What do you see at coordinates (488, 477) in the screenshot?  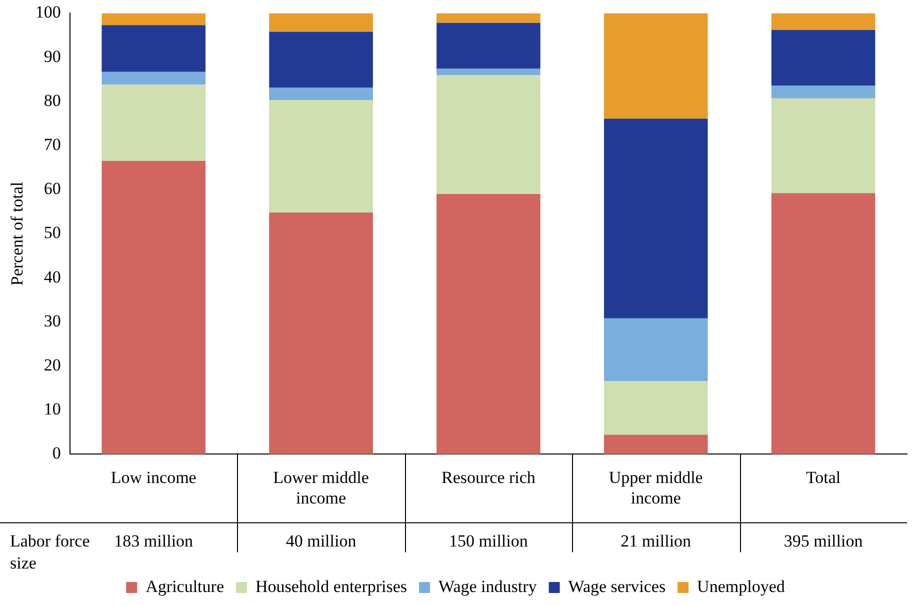 I see `x-tick-label: Resource rich` at bounding box center [488, 477].